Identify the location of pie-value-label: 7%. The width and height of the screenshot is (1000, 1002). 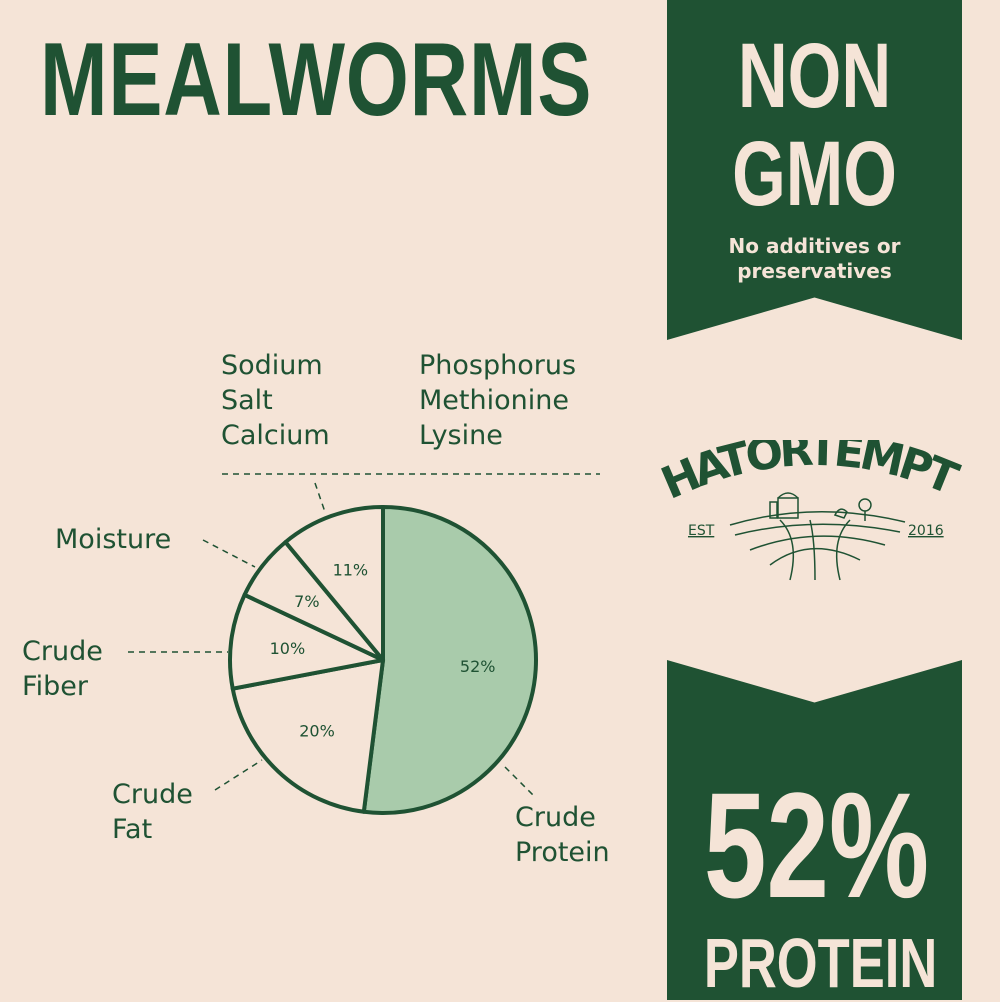
(306, 601).